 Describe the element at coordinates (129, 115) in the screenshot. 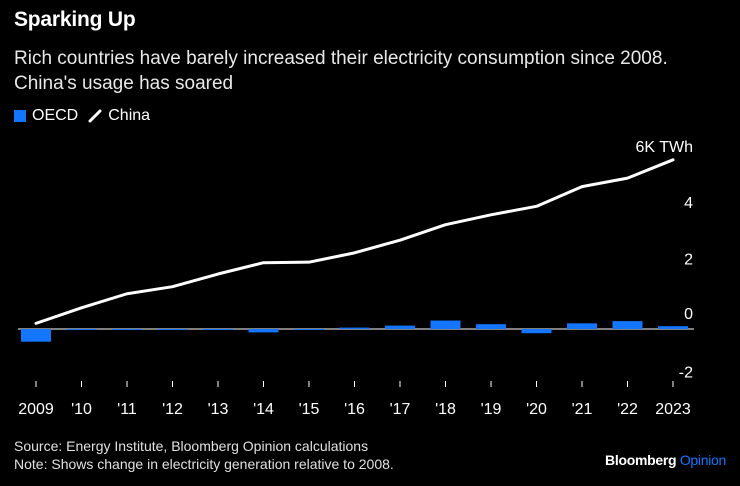

I see `legend-label-china: China` at that location.